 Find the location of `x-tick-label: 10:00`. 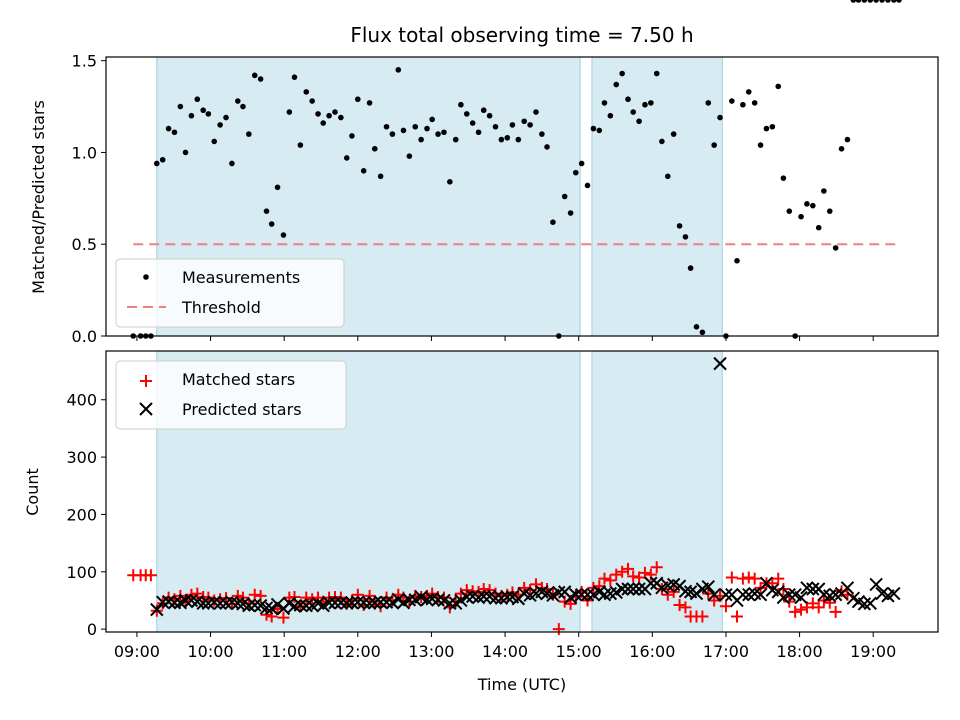

x-tick-label: 10:00 is located at coordinates (210, 651).